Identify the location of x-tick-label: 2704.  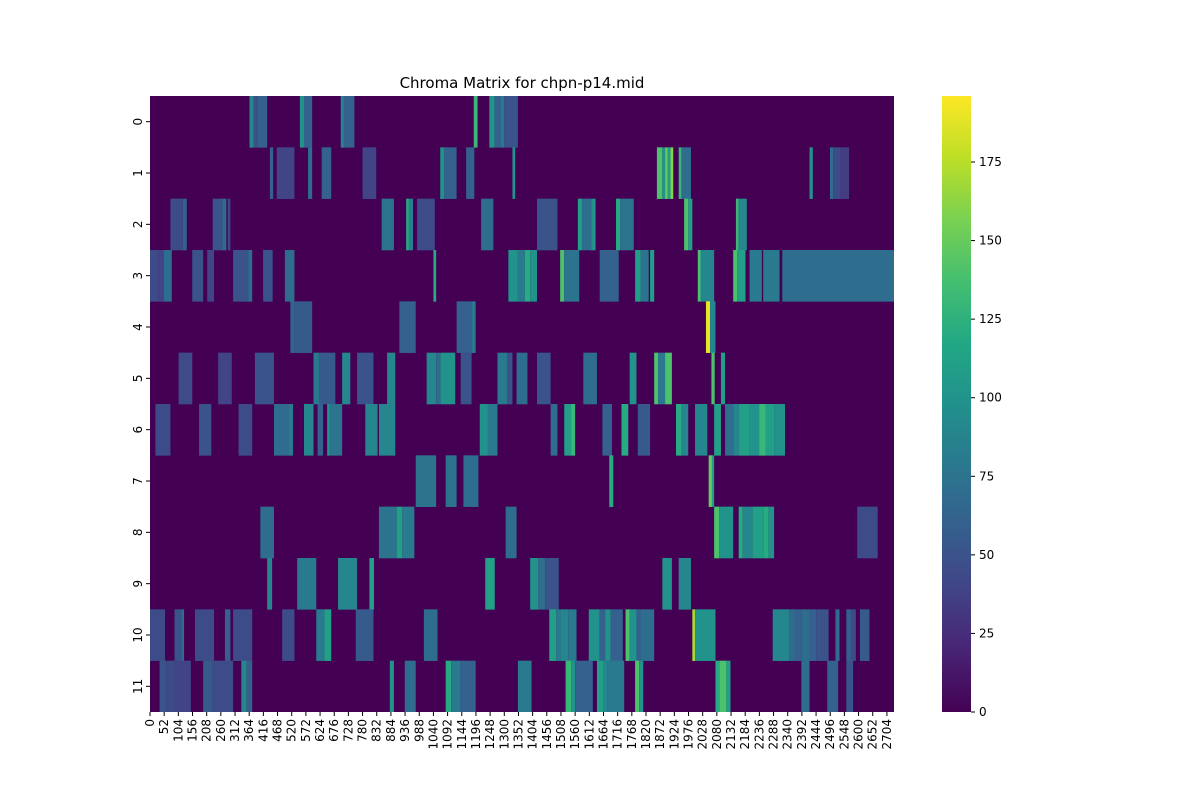
(887, 734).